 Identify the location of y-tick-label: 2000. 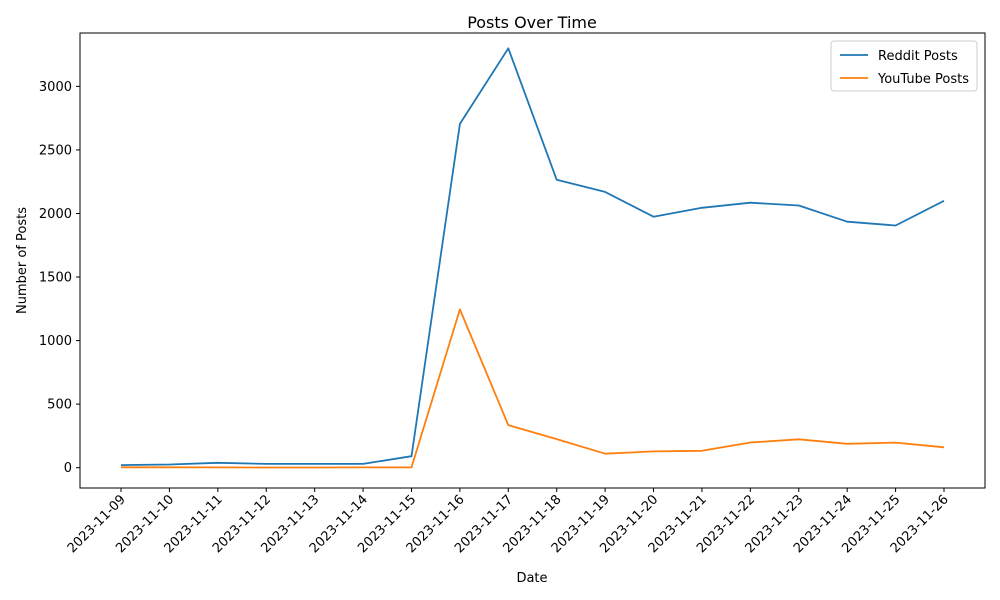
(55, 214).